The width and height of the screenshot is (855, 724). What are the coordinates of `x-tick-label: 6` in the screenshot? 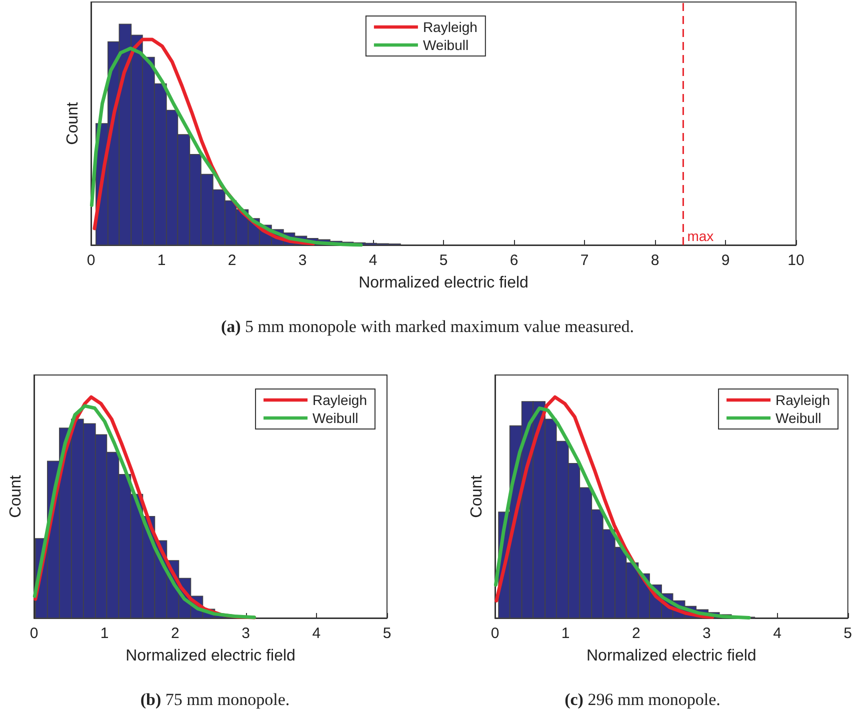 It's located at (514, 260).